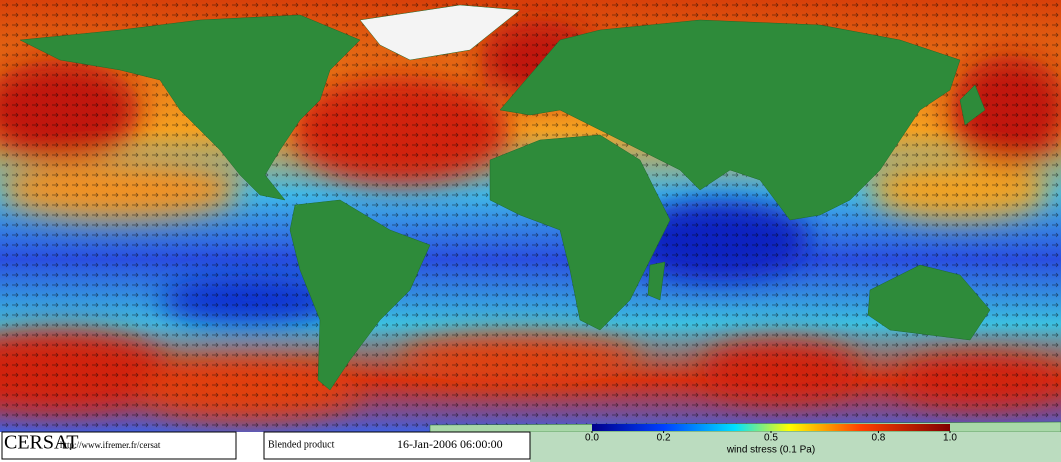 Image resolution: width=1061 pixels, height=462 pixels. What do you see at coordinates (771, 427) in the screenshot?
I see `colorbar` at bounding box center [771, 427].